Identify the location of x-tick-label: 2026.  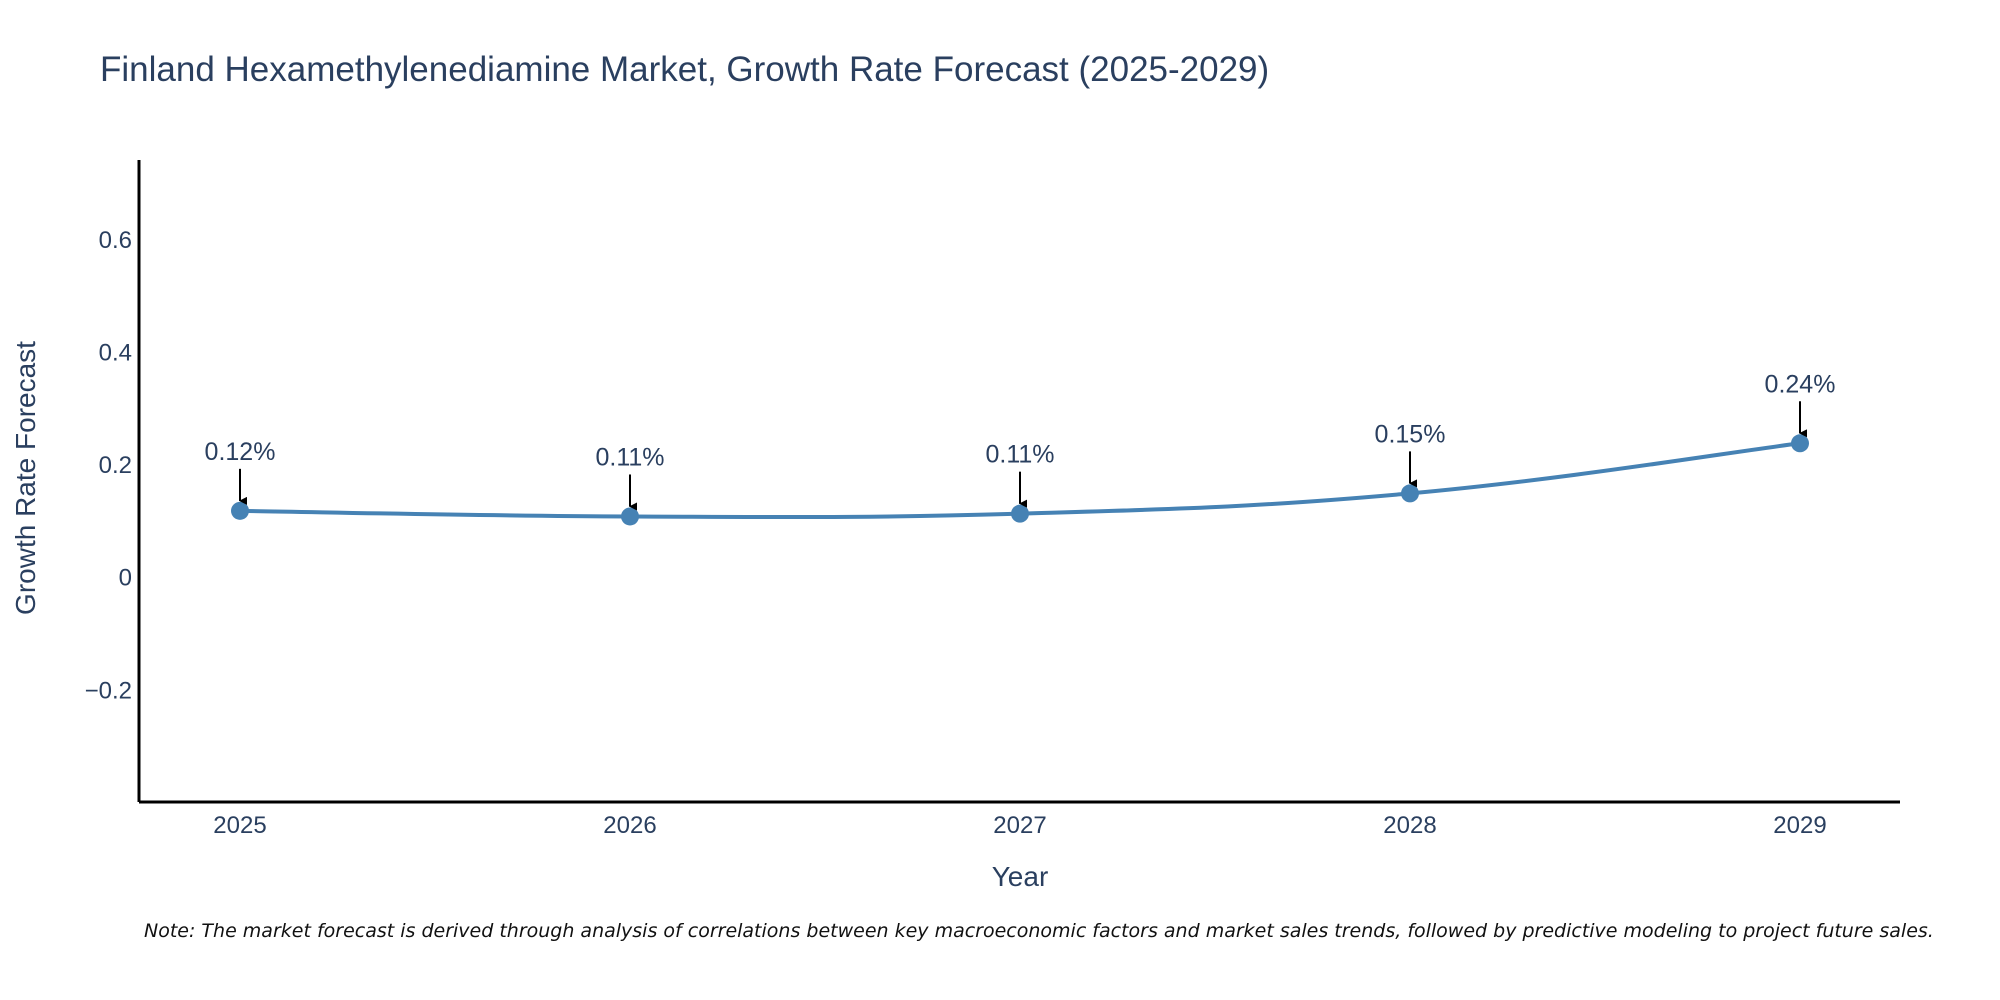
(629, 825).